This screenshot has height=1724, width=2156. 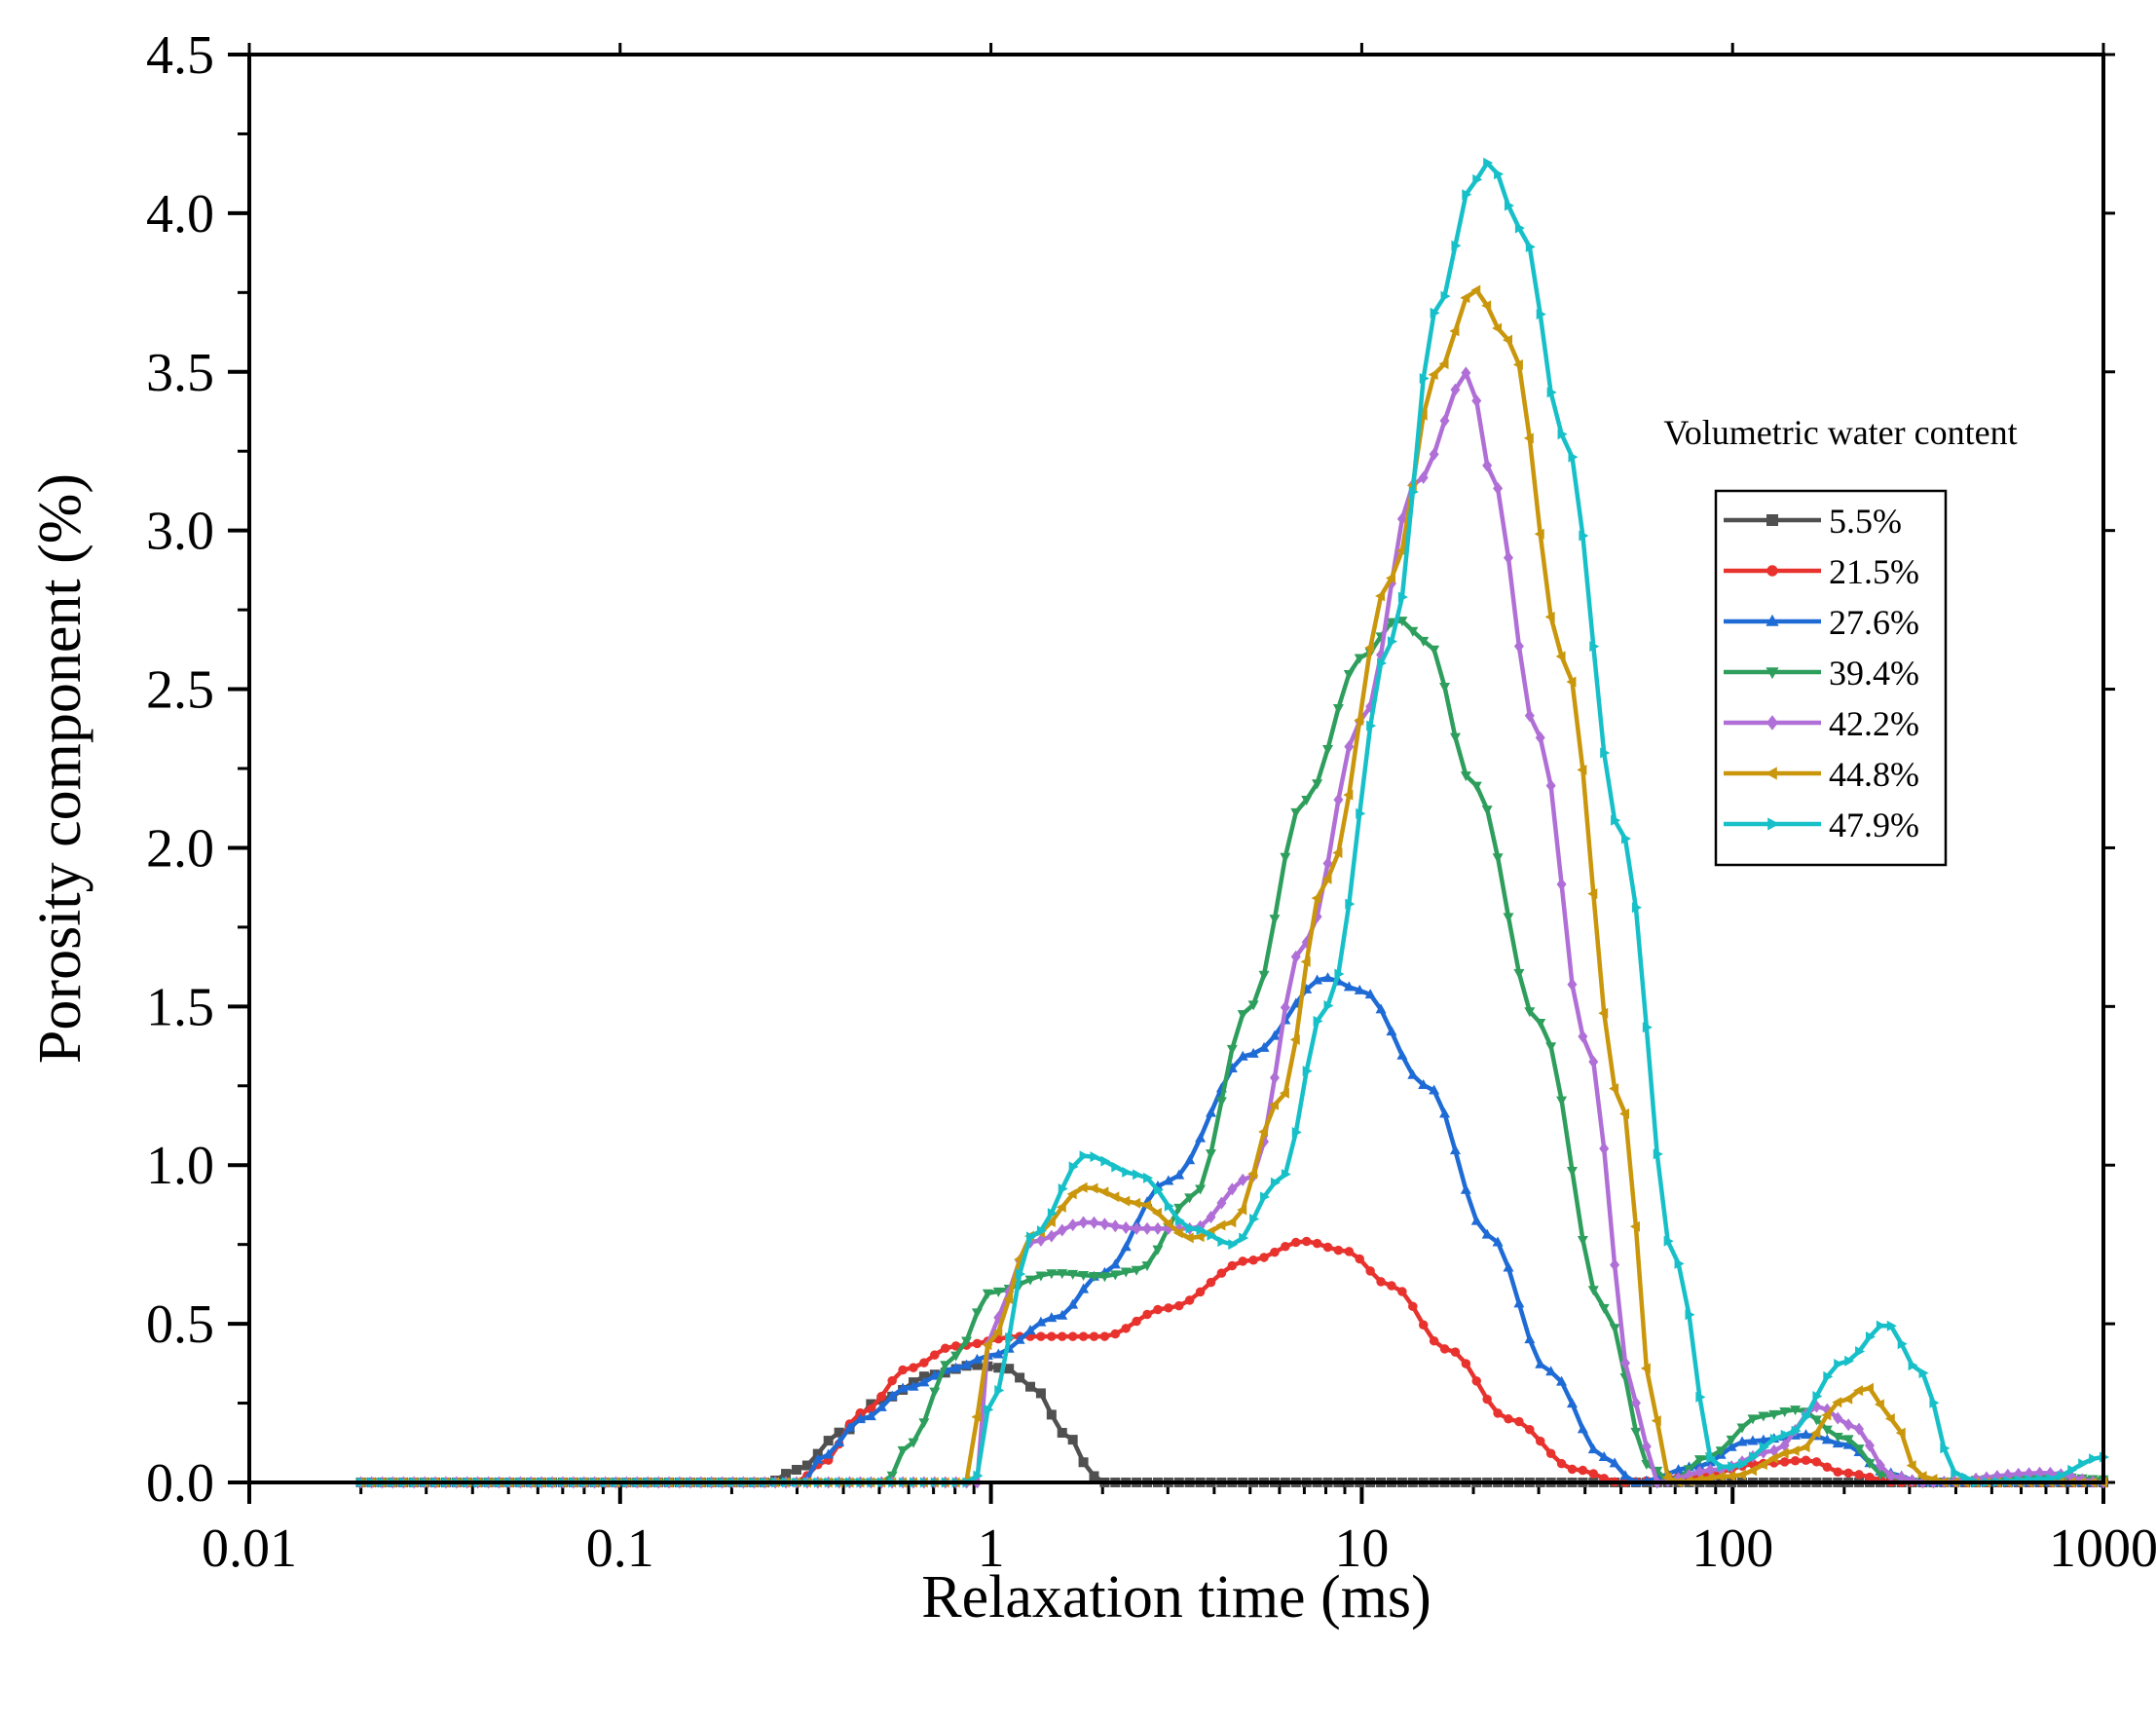 I want to click on legend-title: Volumetric water content, so click(x=1840, y=433).